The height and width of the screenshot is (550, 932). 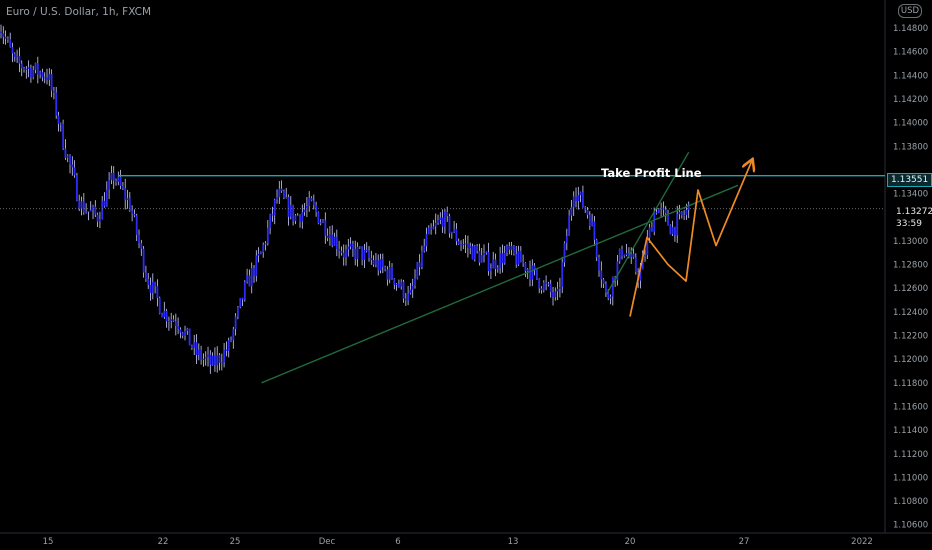 What do you see at coordinates (513, 542) in the screenshot?
I see `x-tick-label: 13` at bounding box center [513, 542].